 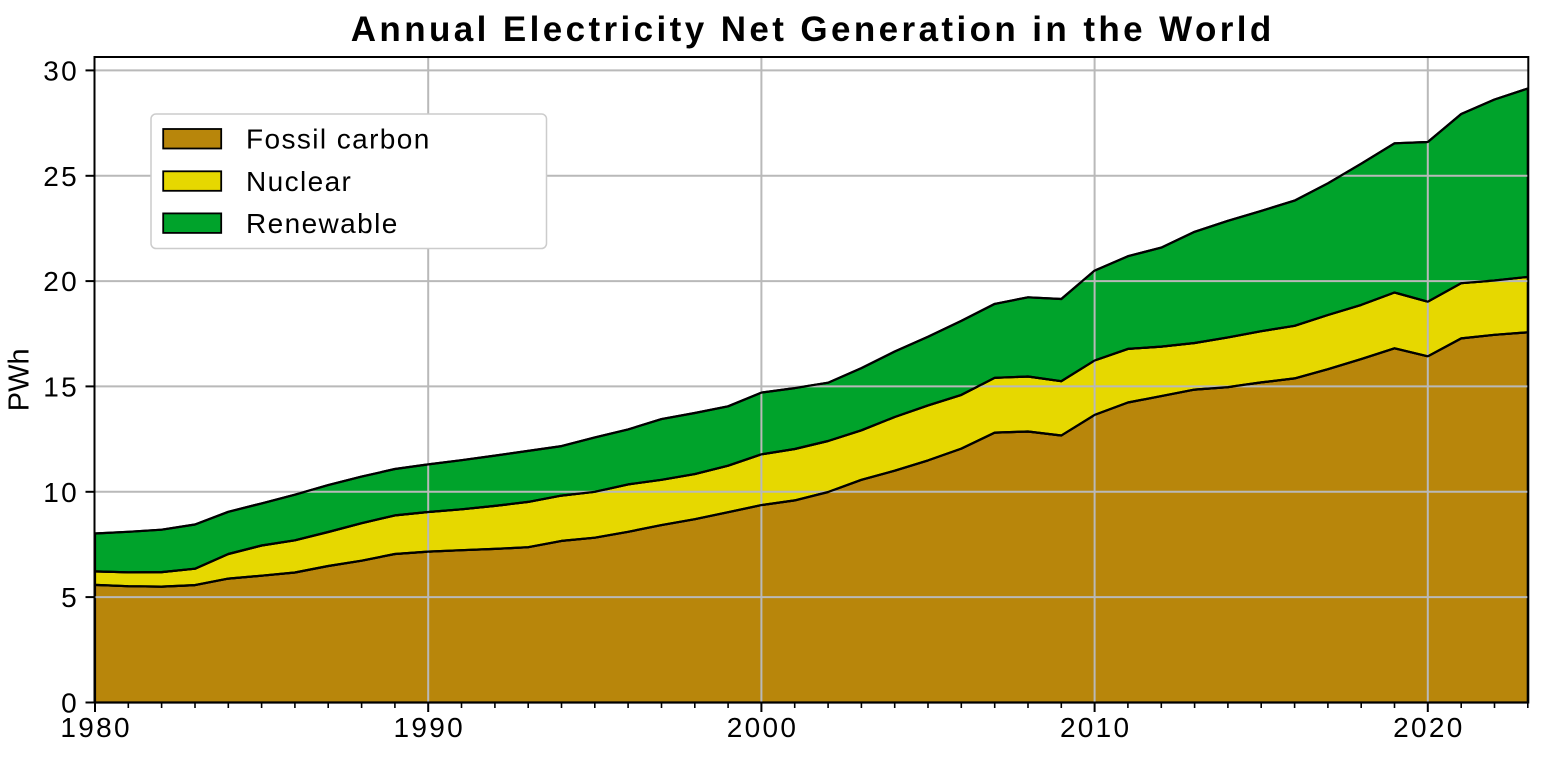 What do you see at coordinates (299, 181) in the screenshot?
I see `svg-text: Nuclear` at bounding box center [299, 181].